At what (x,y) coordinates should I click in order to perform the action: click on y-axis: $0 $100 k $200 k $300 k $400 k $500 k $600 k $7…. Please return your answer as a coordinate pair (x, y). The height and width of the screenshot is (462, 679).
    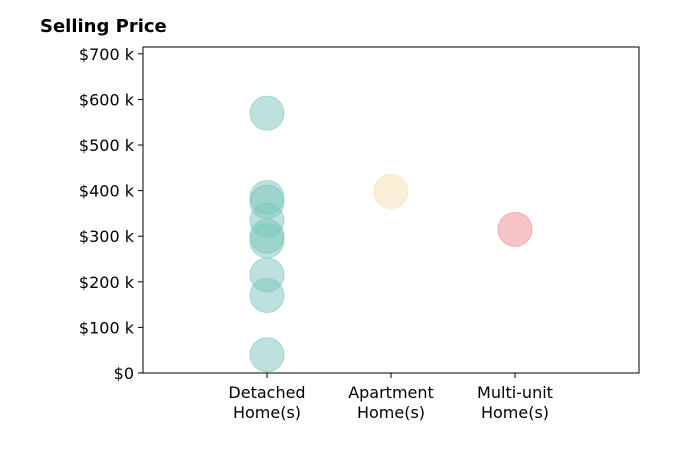
    Looking at the image, I should click on (111, 214).